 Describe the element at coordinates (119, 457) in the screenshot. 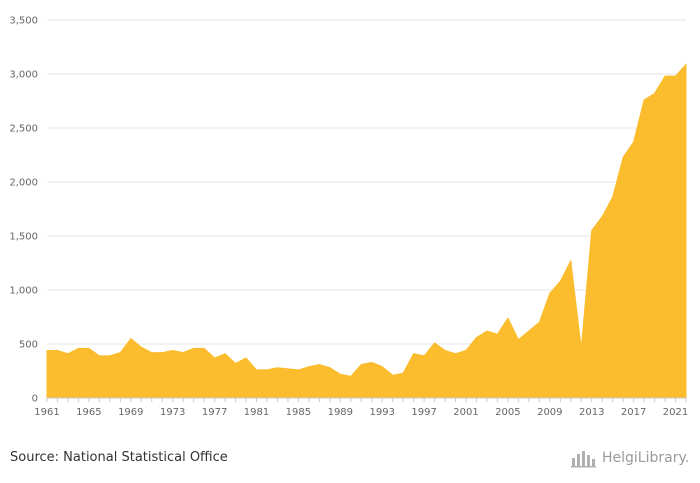

I see `source-note: Source: National Statistical Office` at that location.